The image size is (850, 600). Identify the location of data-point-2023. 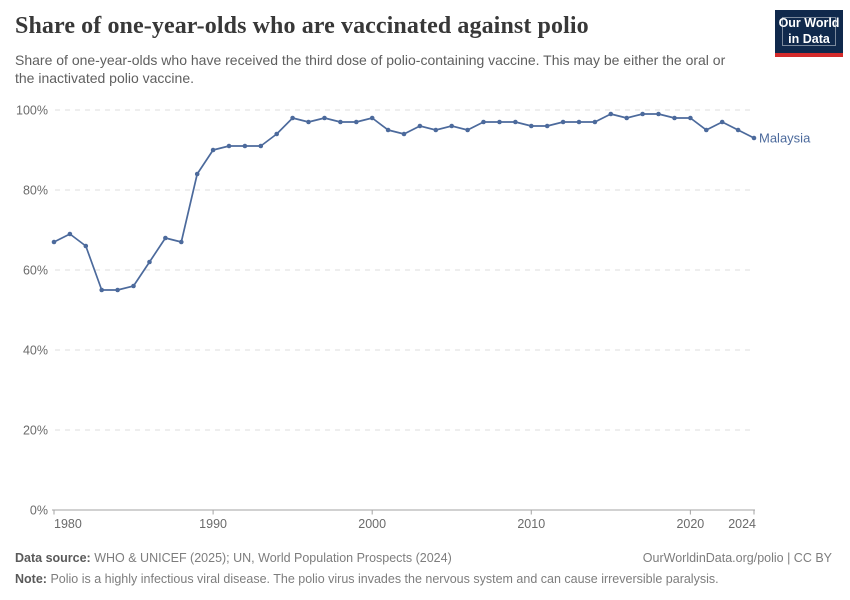
(738, 130).